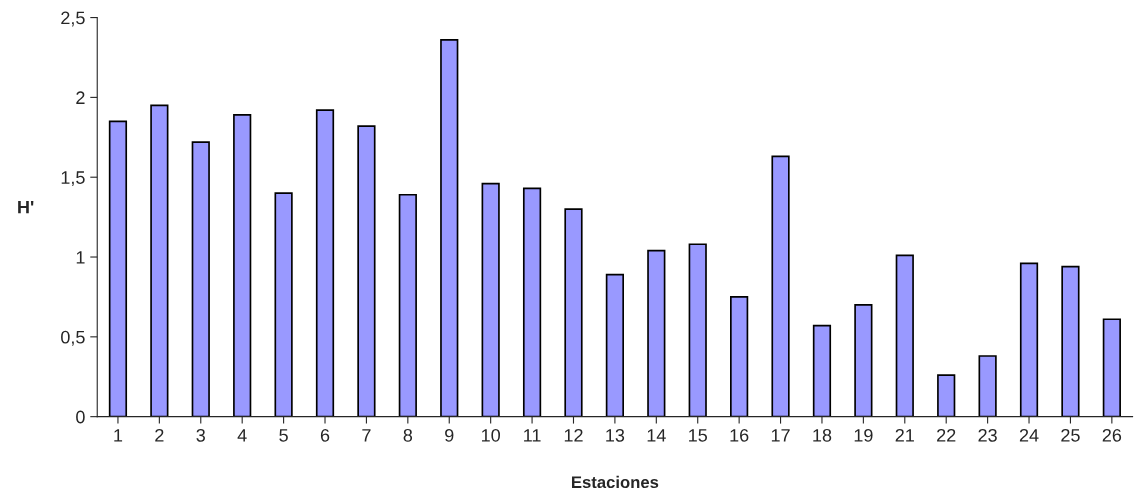  What do you see at coordinates (615, 435) in the screenshot?
I see `x-tick-label: 13` at bounding box center [615, 435].